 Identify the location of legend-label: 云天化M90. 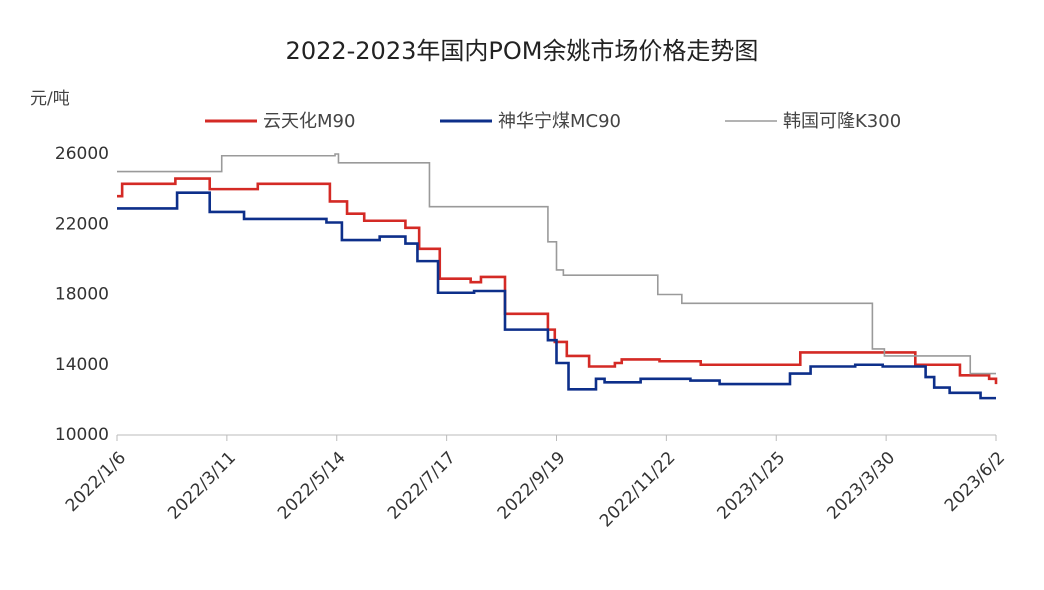
(309, 121).